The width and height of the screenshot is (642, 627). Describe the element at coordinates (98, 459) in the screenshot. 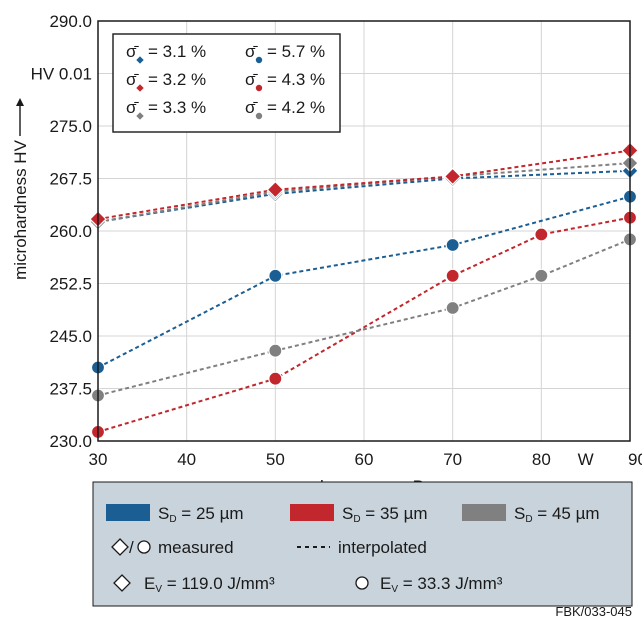

I see `x-tick-label: 30` at that location.